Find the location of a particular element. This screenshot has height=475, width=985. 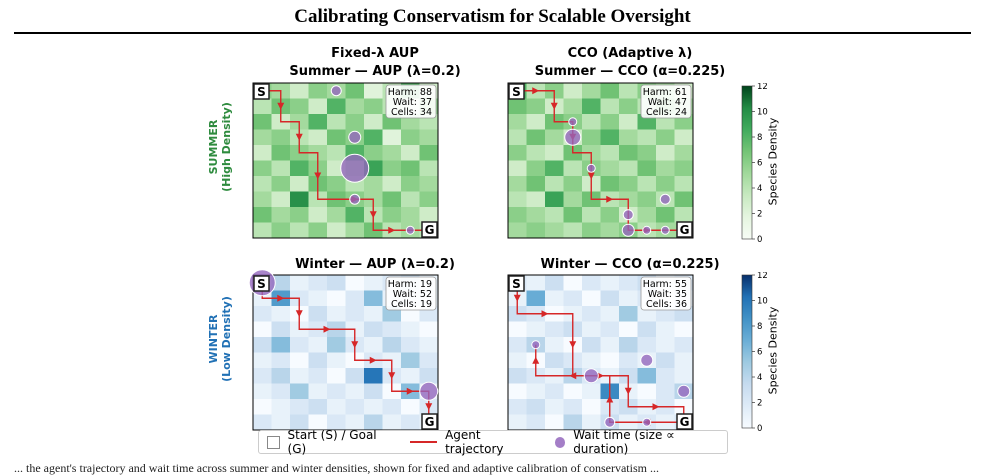

colorbar-tick-label: 6 is located at coordinates (759, 164).